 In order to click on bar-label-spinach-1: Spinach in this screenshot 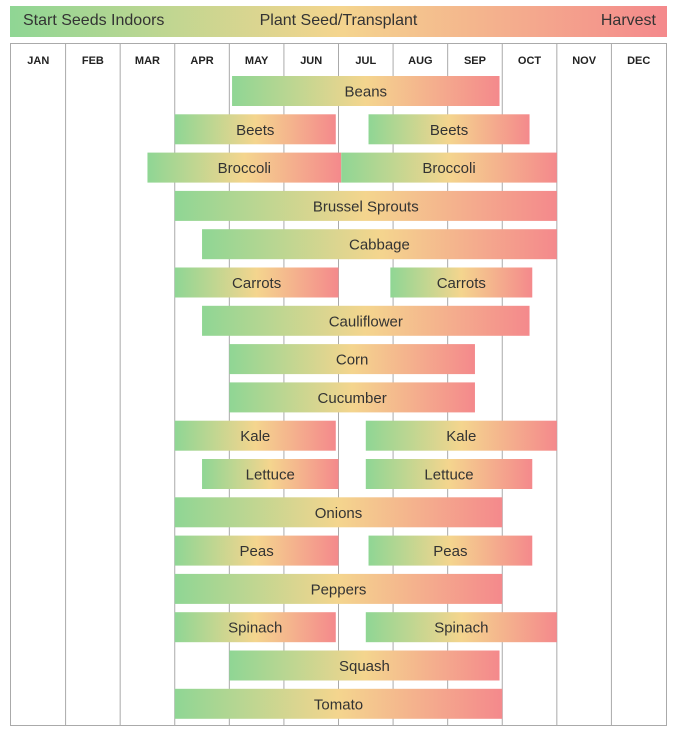, I will do `click(255, 628)`.